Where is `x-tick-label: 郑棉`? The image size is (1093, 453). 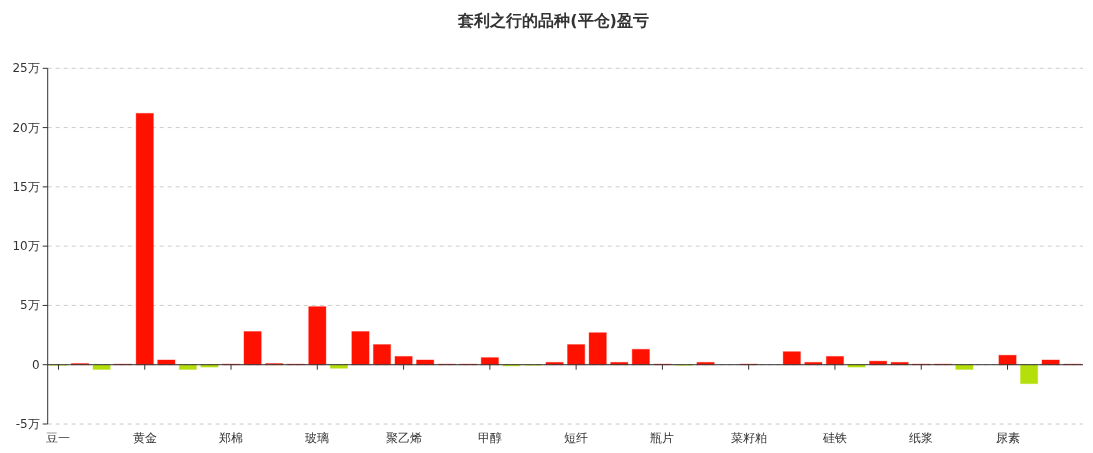 x-tick-label: 郑棉 is located at coordinates (231, 438).